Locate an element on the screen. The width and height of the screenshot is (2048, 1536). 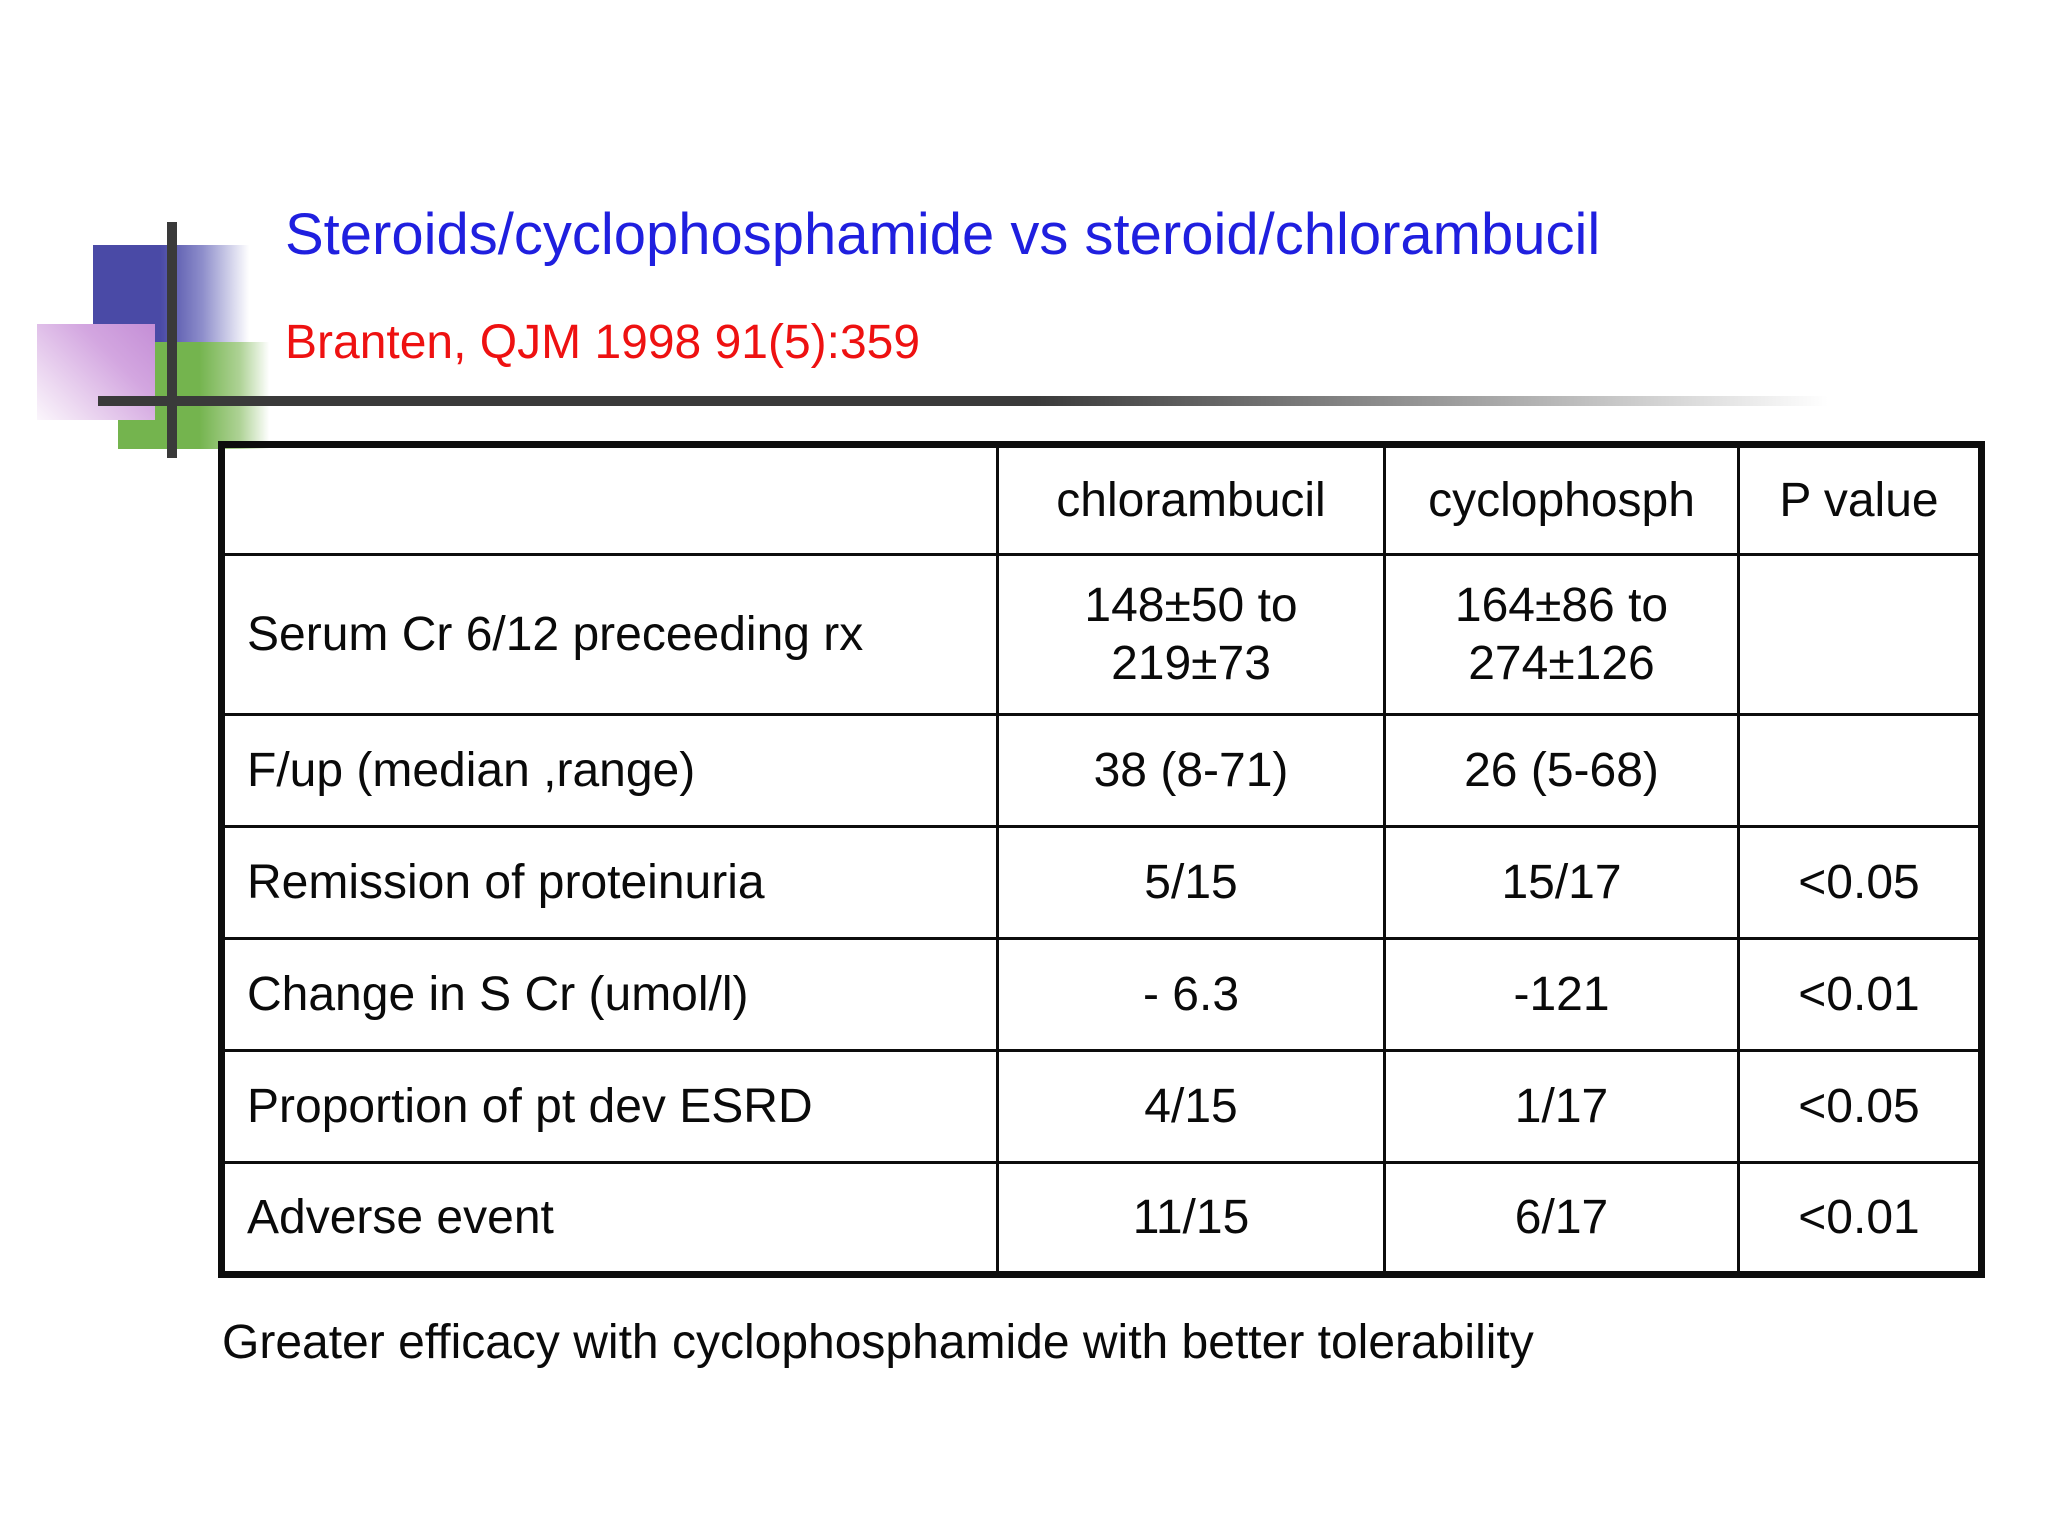
value-cell: 11/15 is located at coordinates (1191, 1218).